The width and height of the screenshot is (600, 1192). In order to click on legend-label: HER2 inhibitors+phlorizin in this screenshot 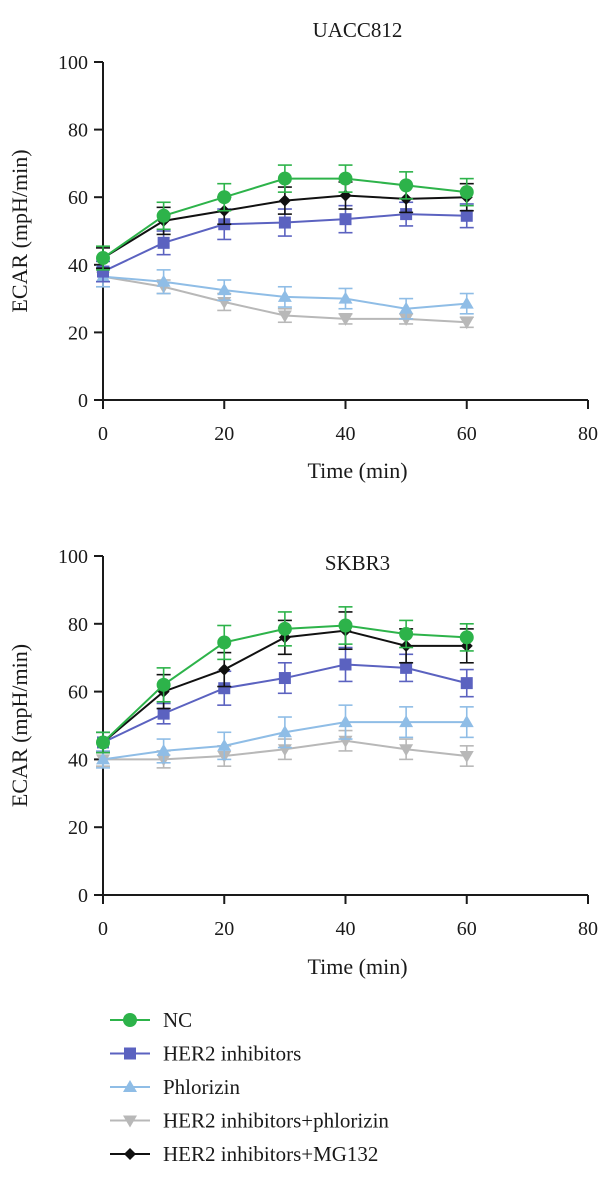, I will do `click(276, 1121)`.